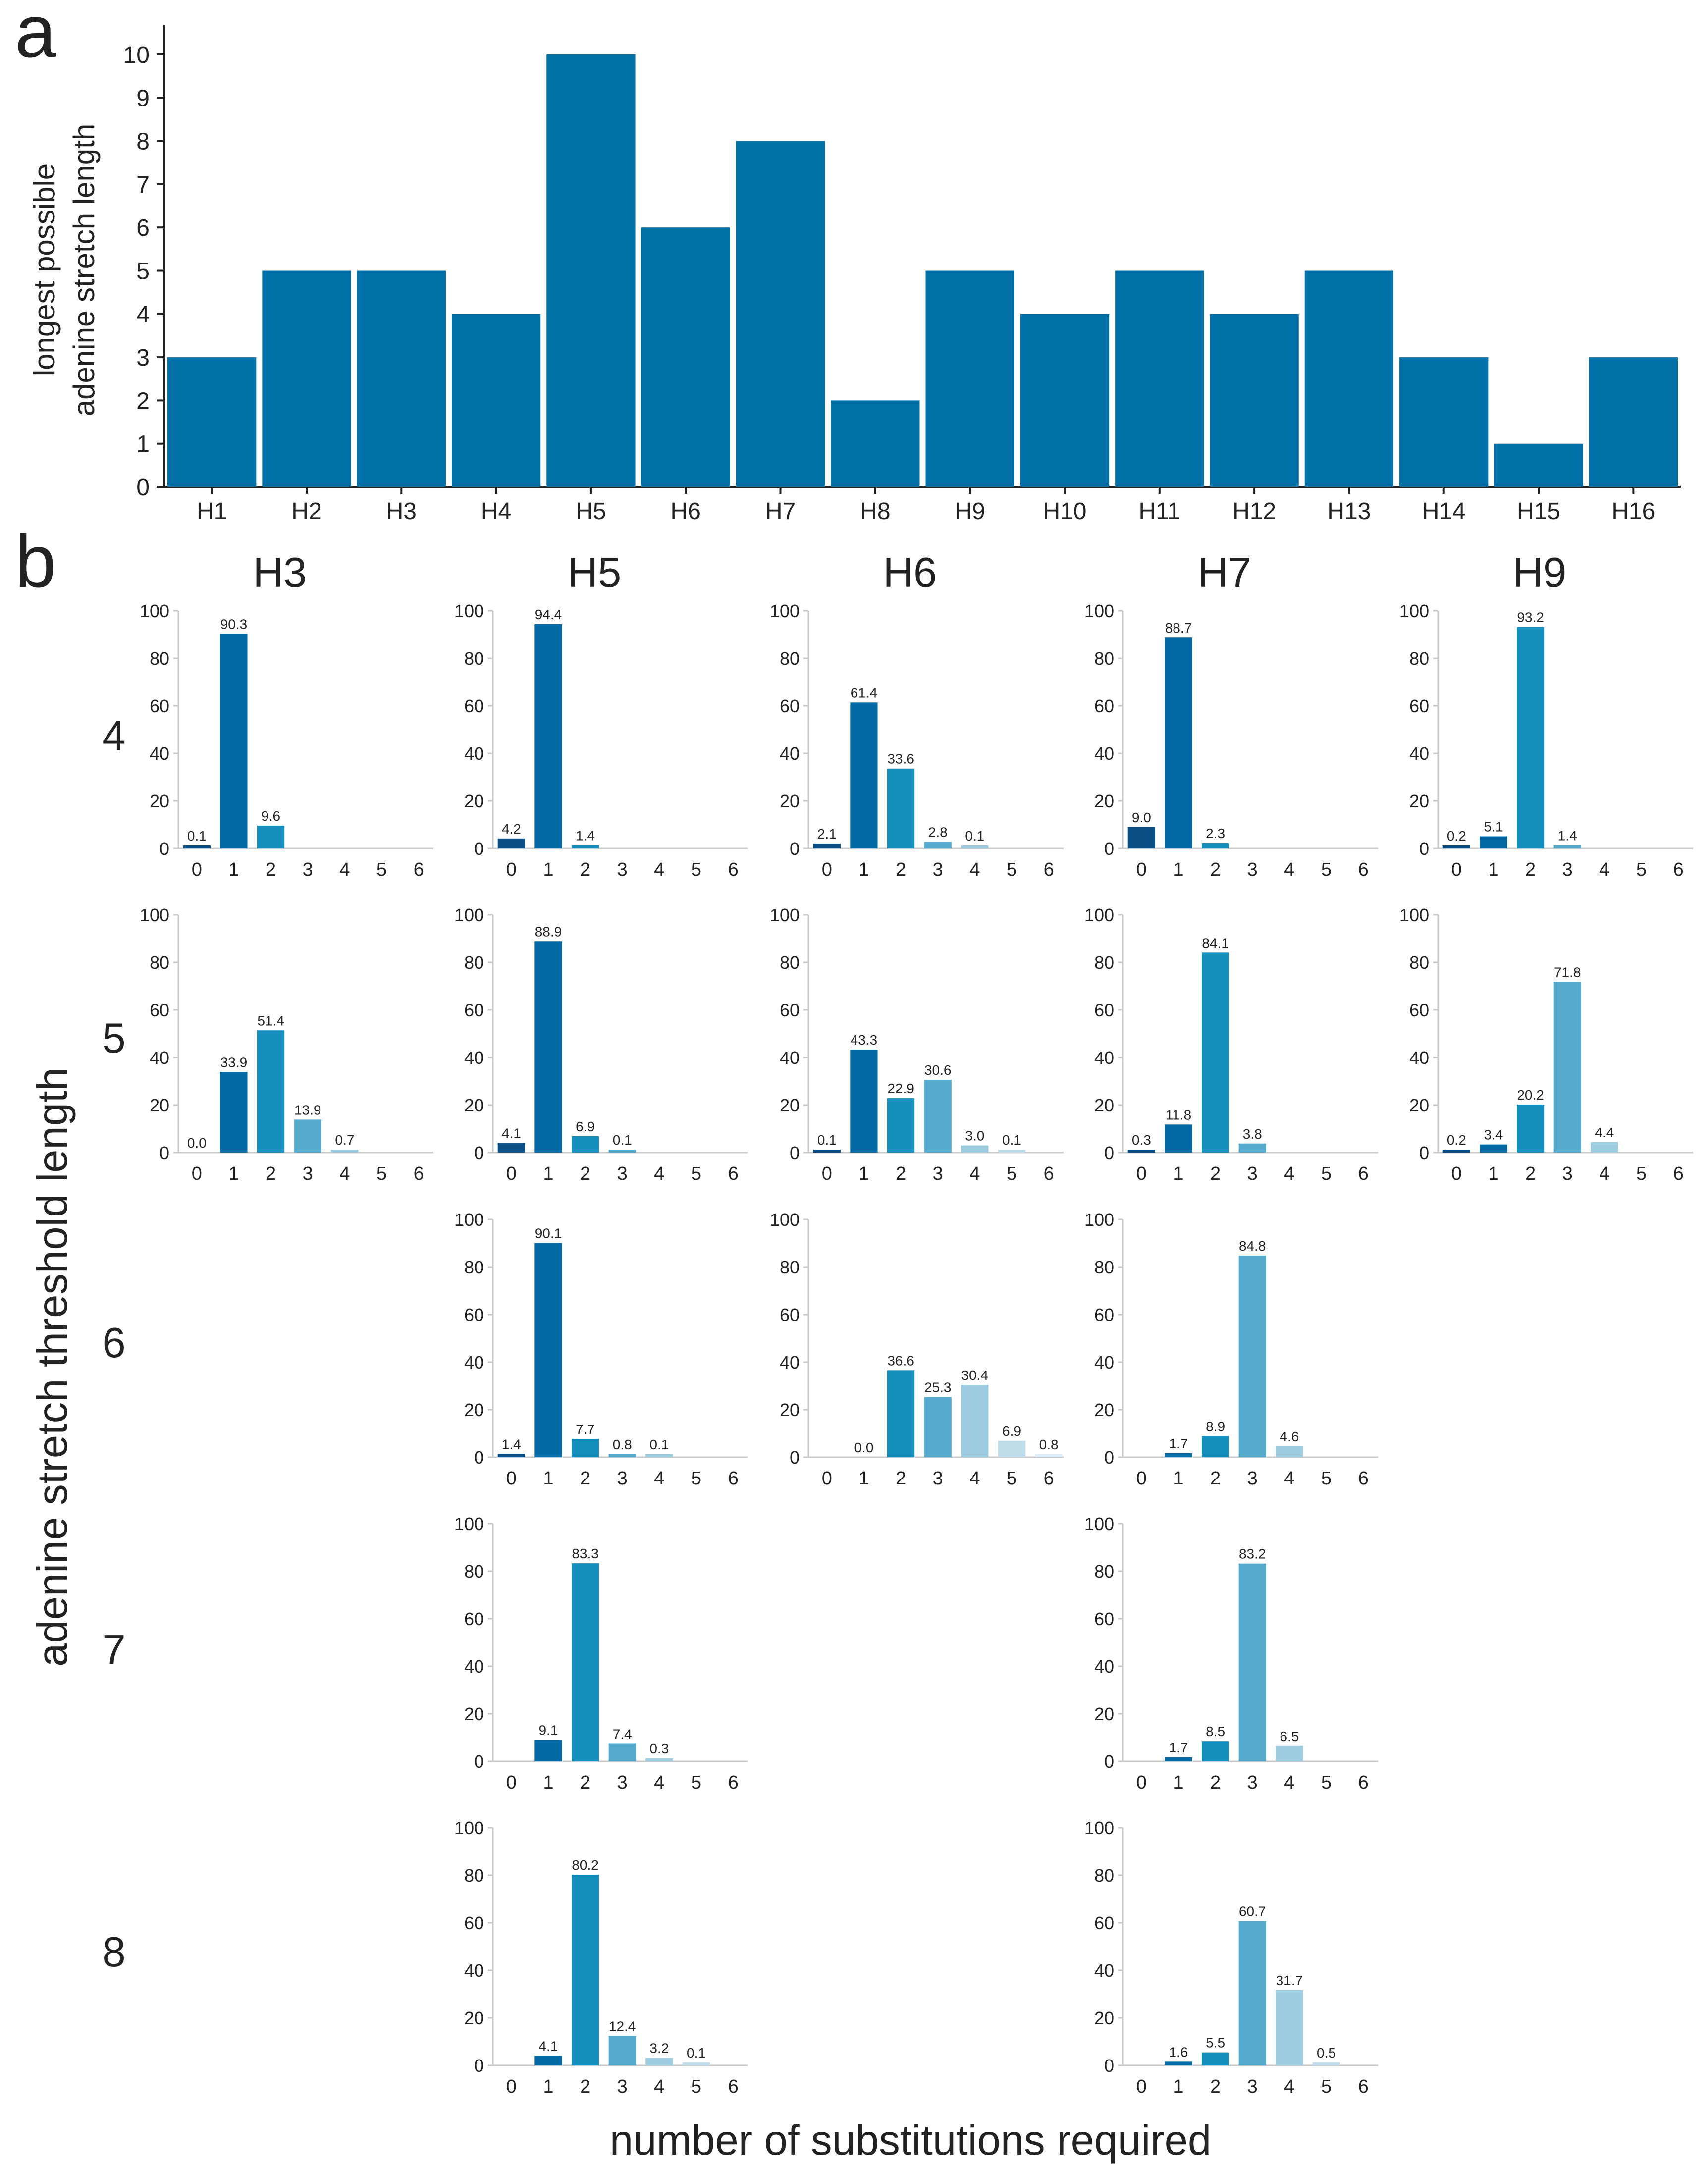 Image resolution: width=1708 pixels, height=2166 pixels. I want to click on subplot-data-label: 0.8, so click(622, 1444).